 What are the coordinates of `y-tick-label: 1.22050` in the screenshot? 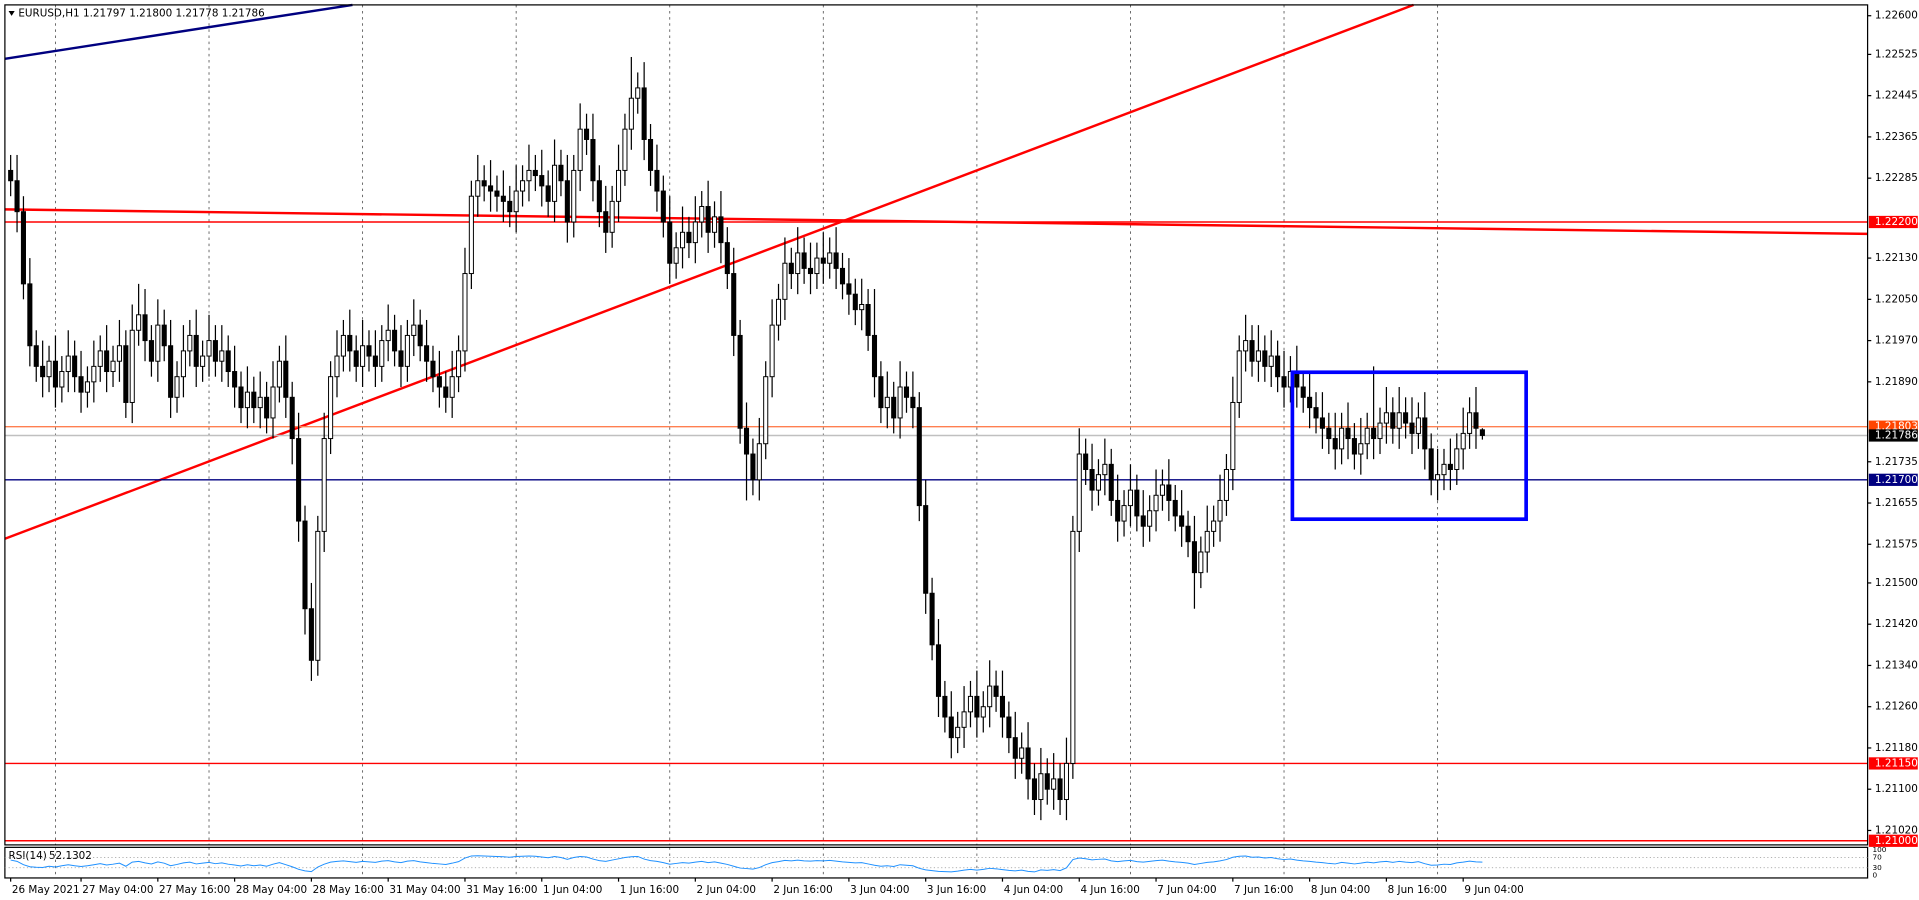 It's located at (1896, 299).